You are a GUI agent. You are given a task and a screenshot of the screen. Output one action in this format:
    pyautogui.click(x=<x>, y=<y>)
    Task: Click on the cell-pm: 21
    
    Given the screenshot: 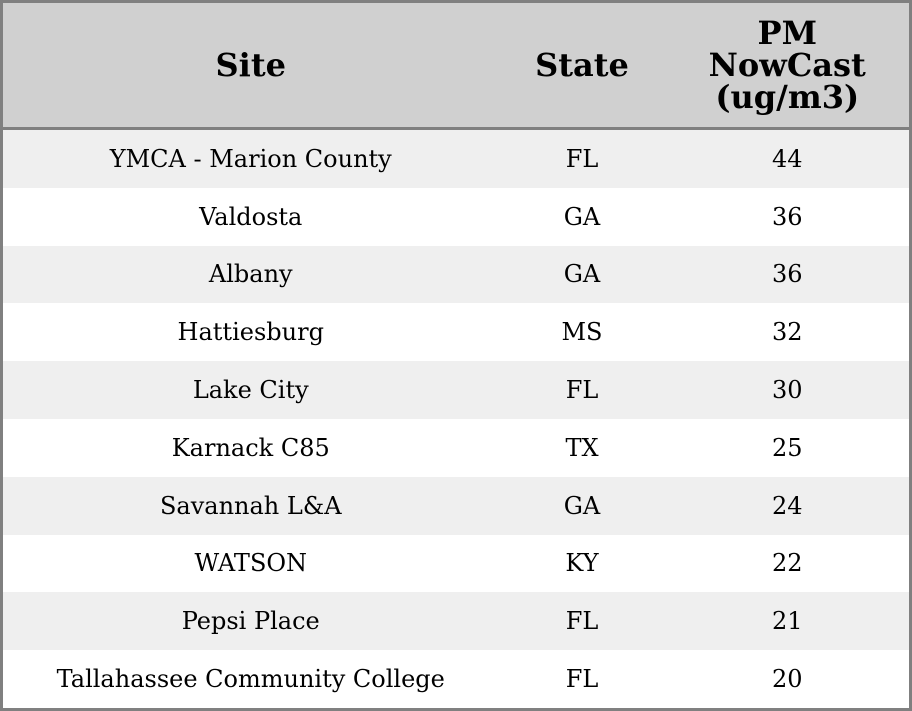 What is the action you would take?
    pyautogui.click(x=788, y=621)
    